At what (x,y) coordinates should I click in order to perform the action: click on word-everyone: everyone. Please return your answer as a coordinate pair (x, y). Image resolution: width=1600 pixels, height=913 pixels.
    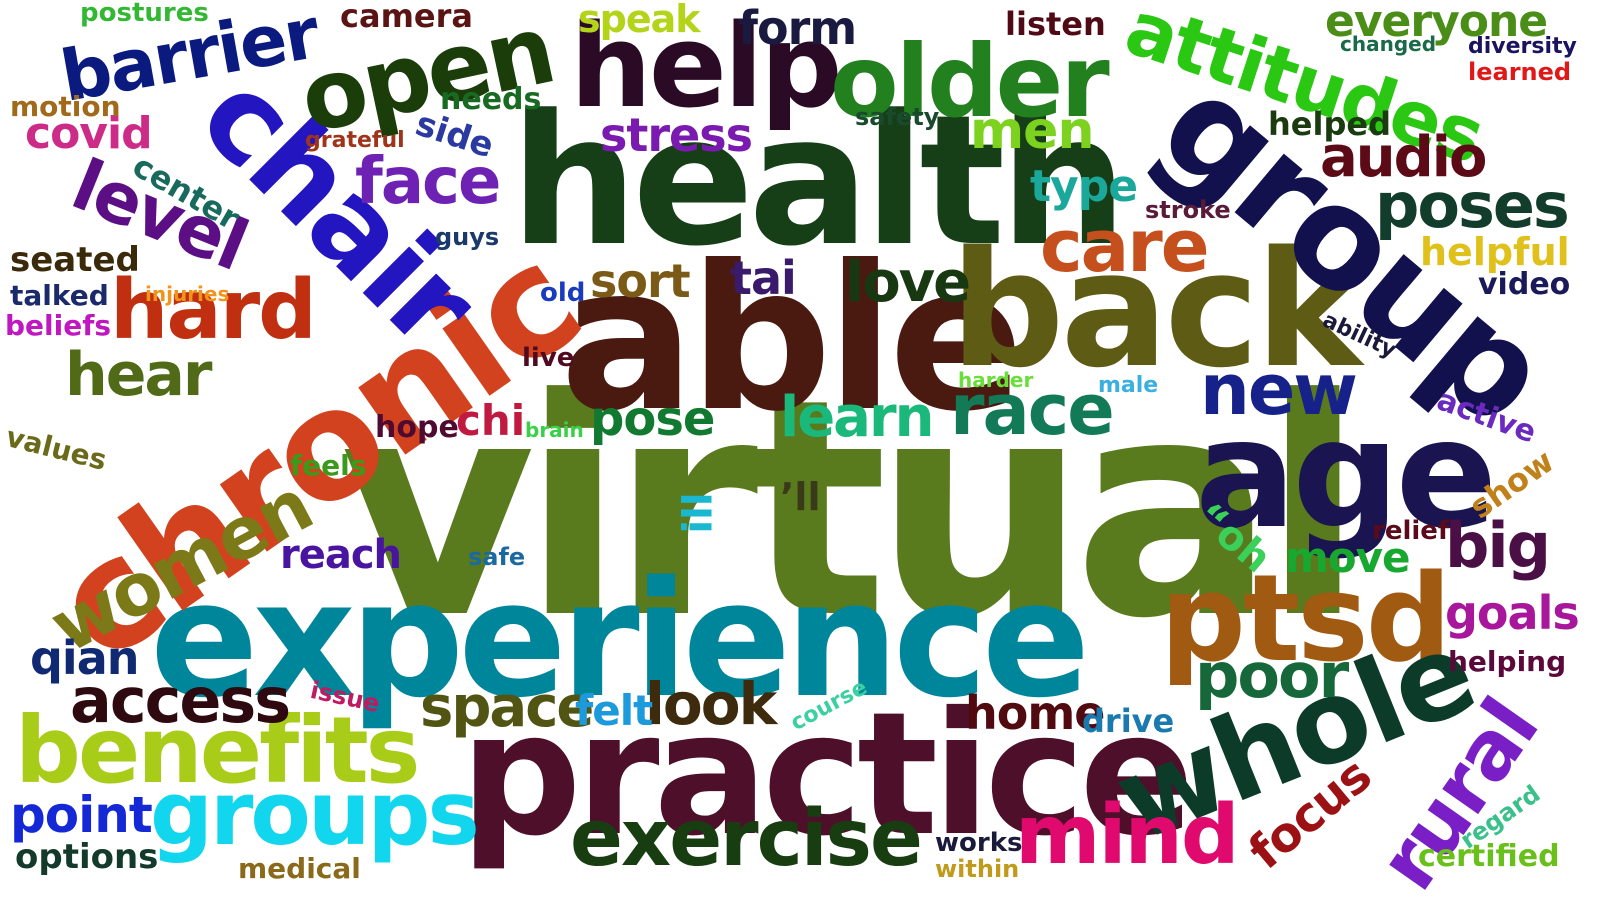
    Looking at the image, I should click on (1436, 23).